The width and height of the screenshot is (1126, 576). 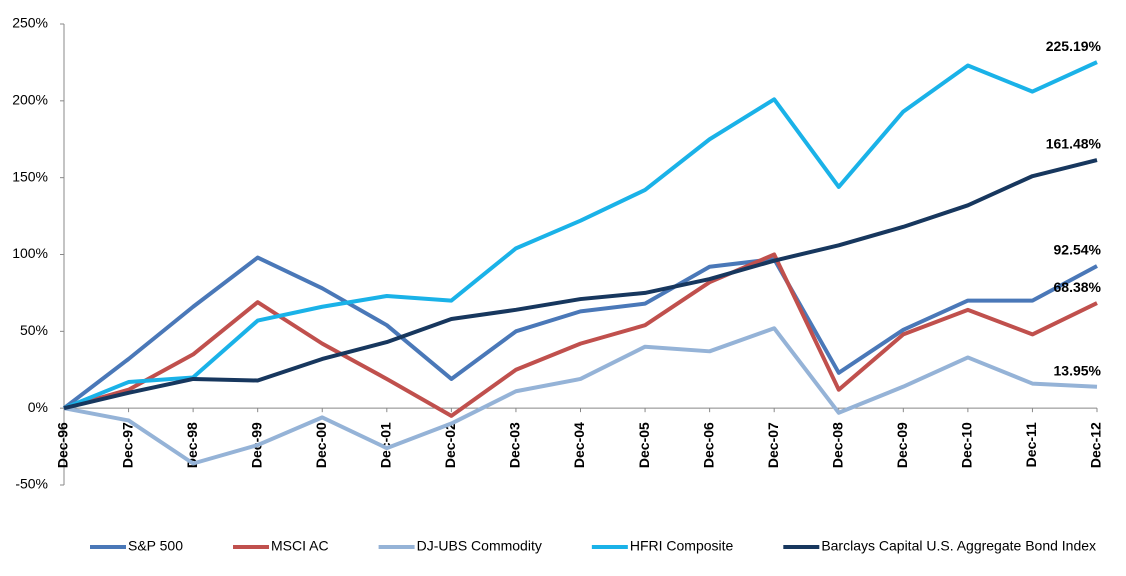 I want to click on x-tick-label: Dec-01, so click(x=386, y=445).